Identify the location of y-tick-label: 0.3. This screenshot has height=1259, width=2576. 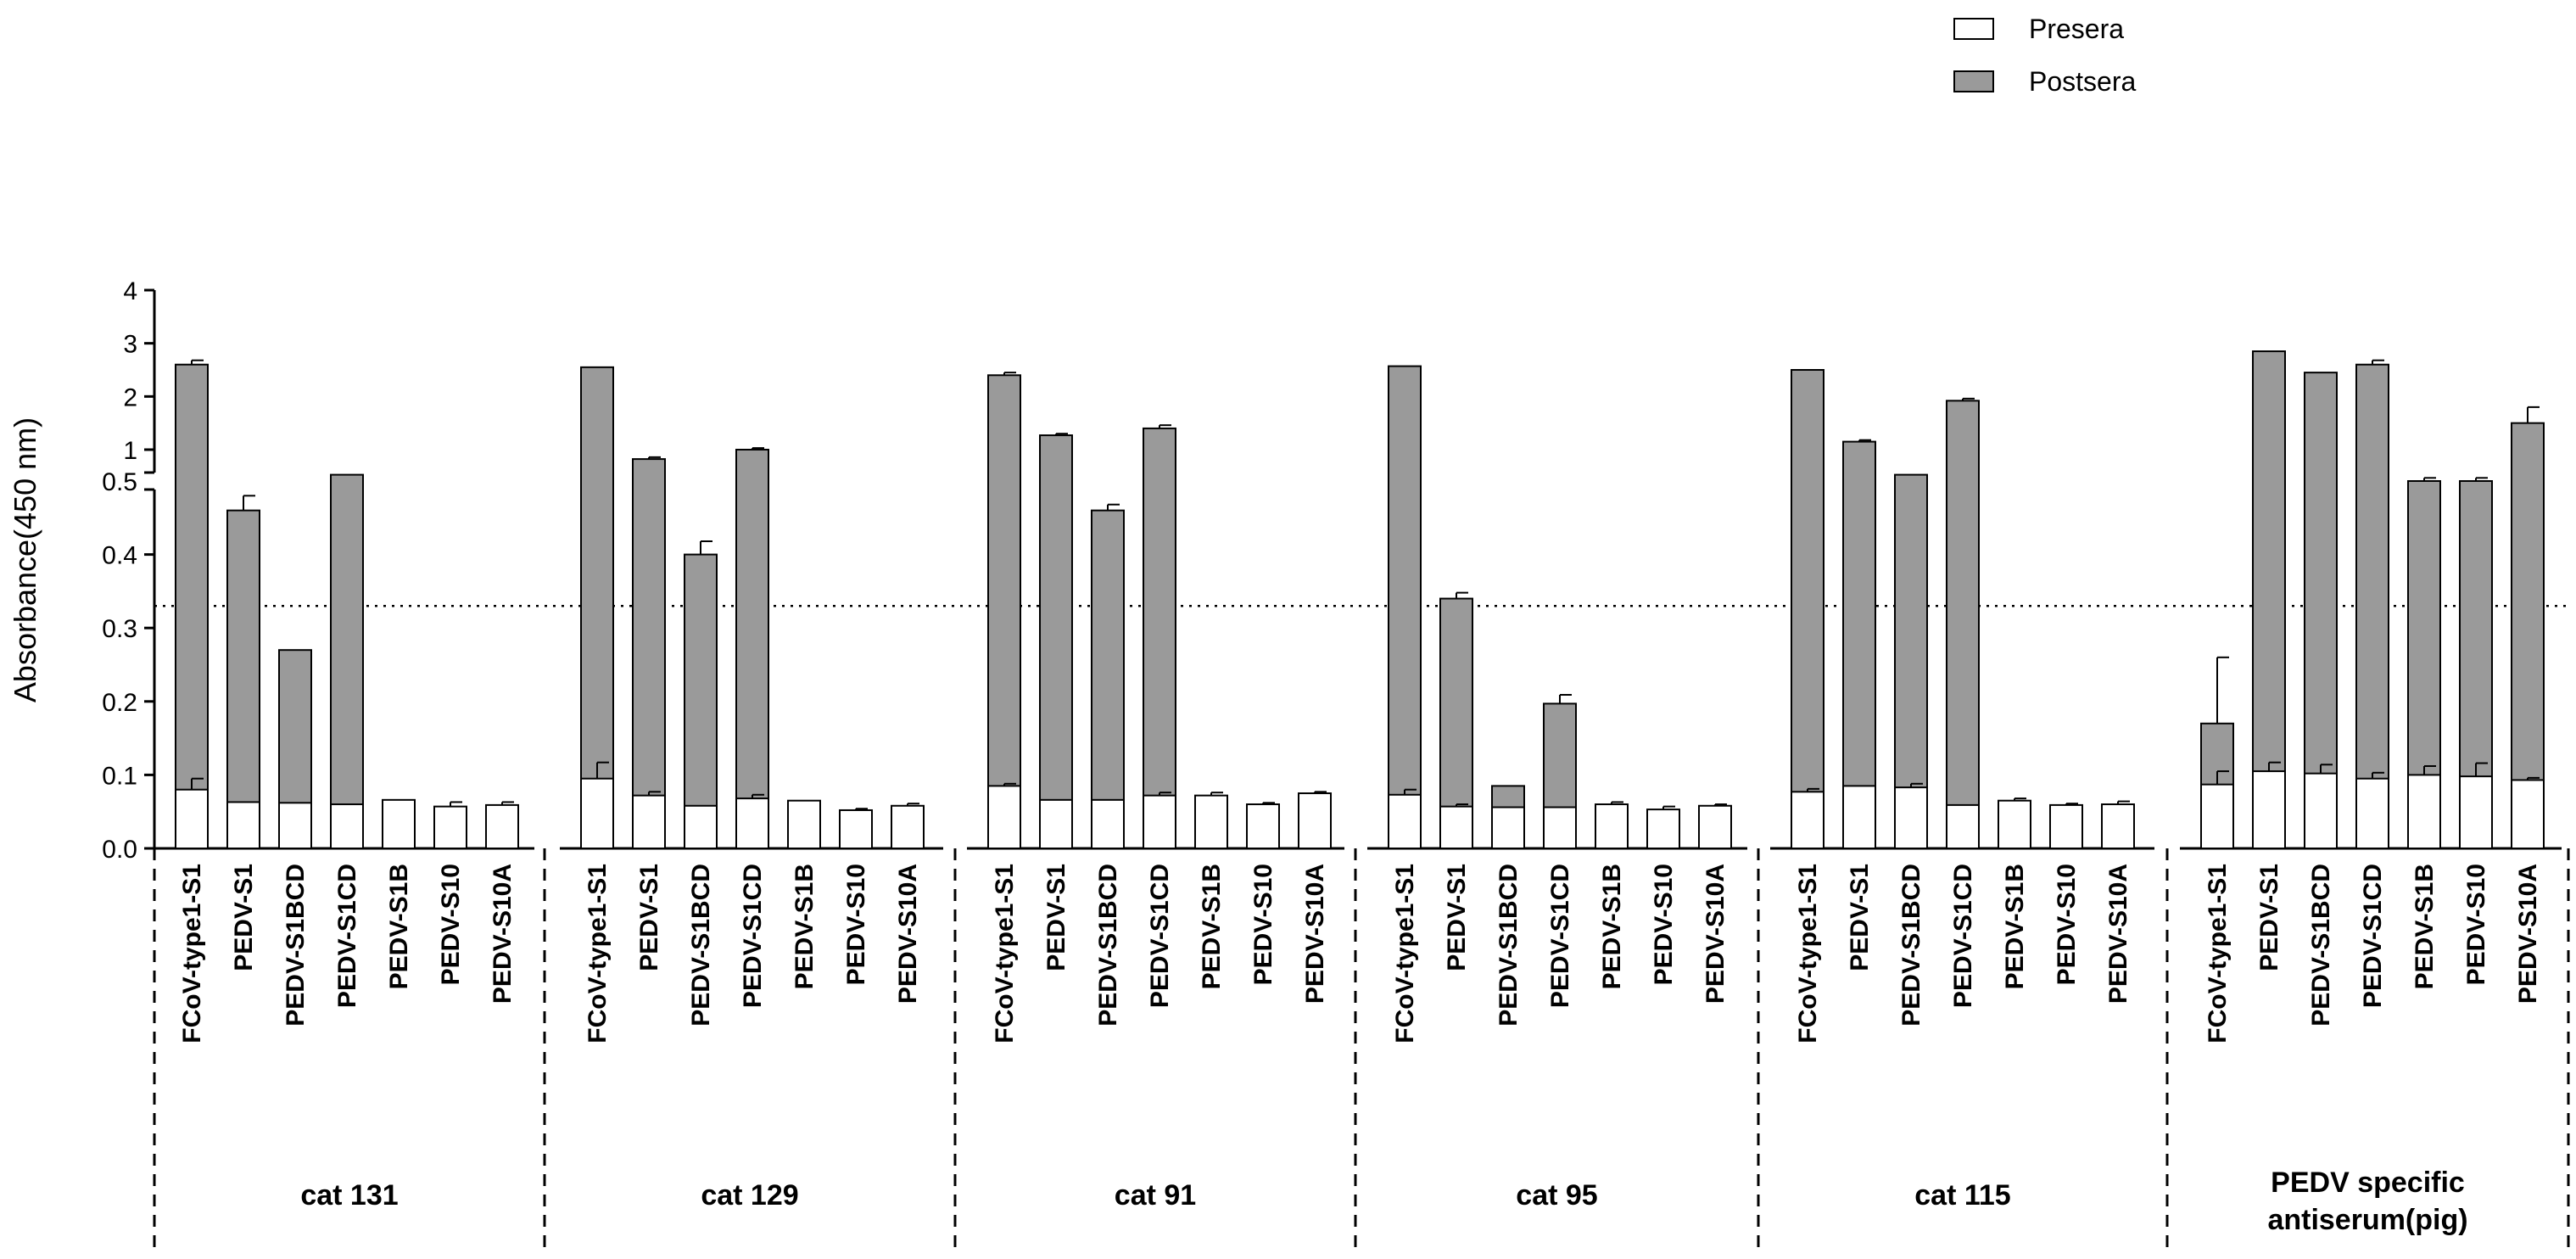
(119, 629).